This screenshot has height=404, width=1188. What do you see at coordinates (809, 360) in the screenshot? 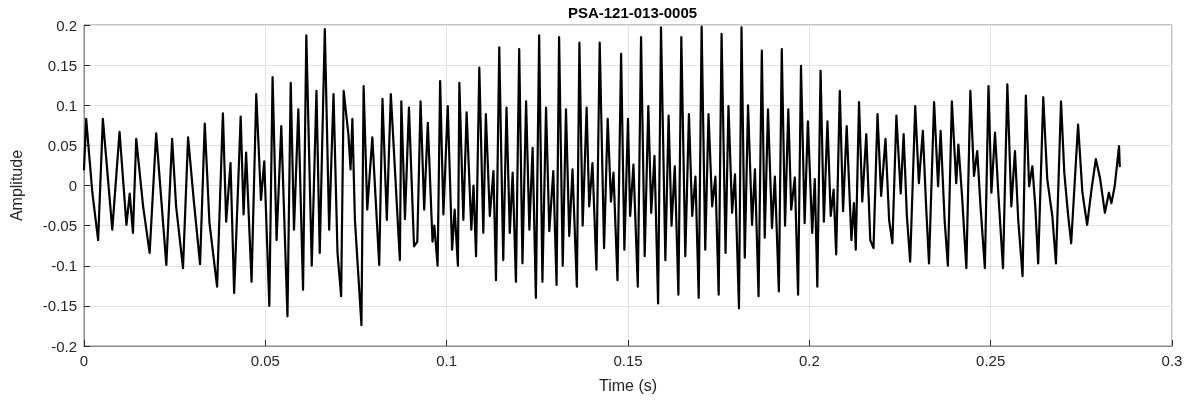
I see `x-tick-label: 0.2` at bounding box center [809, 360].